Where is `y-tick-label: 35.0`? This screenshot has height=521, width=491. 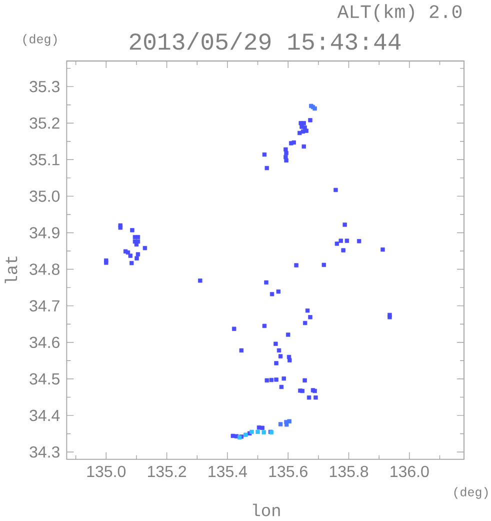
y-tick-label: 35.0 is located at coordinates (45, 196).